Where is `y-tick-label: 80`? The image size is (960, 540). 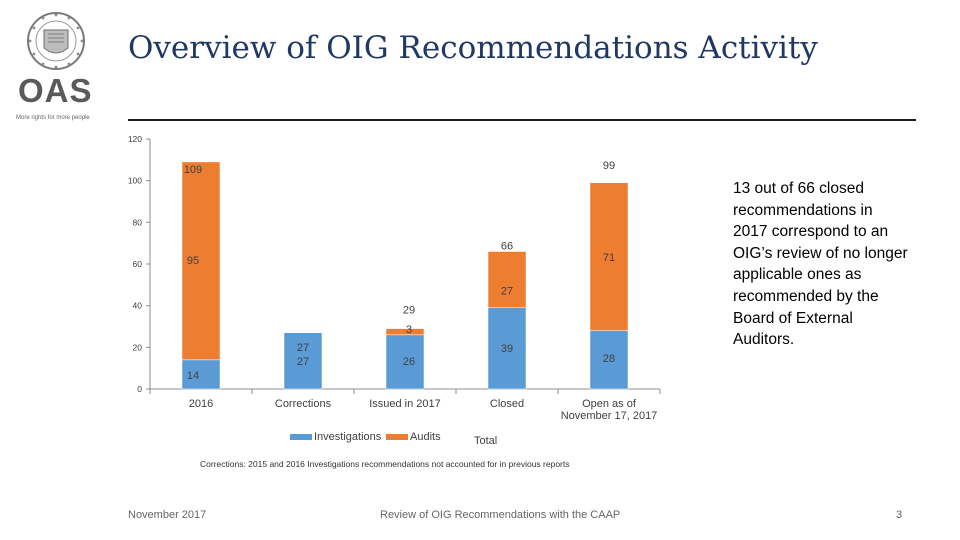
y-tick-label: 80 is located at coordinates (138, 222).